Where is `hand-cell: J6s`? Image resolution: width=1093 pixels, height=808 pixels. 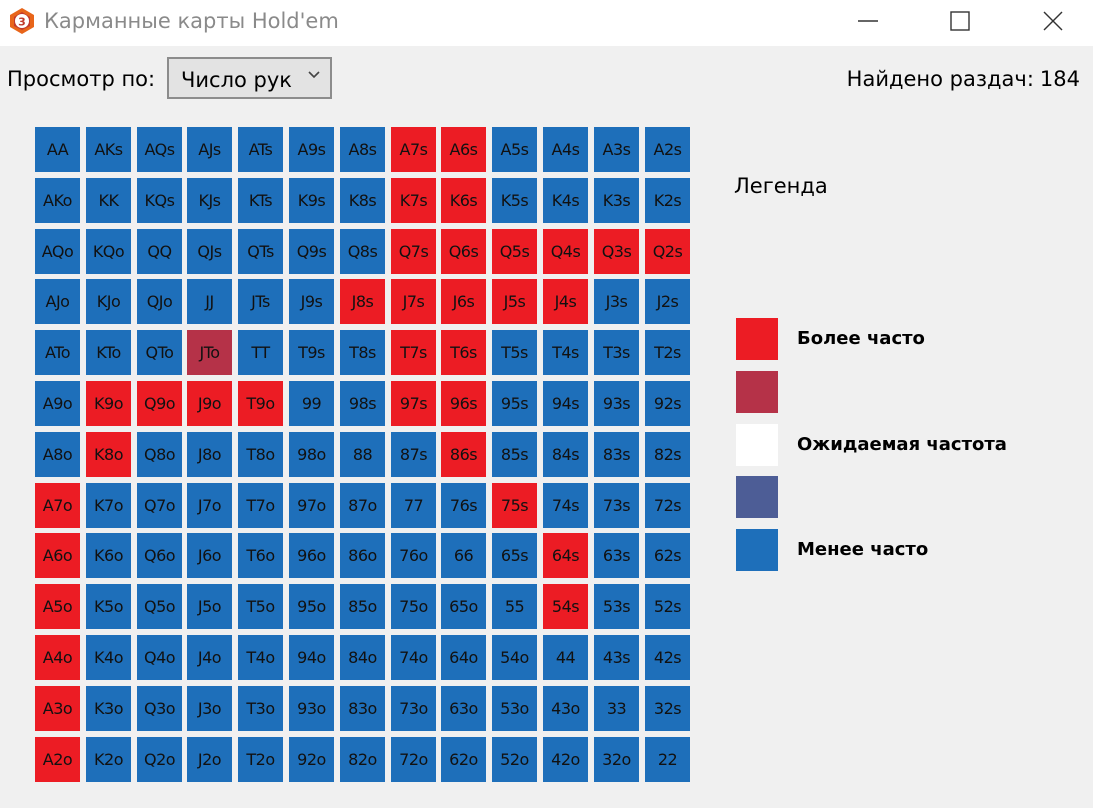 hand-cell: J6s is located at coordinates (463, 301).